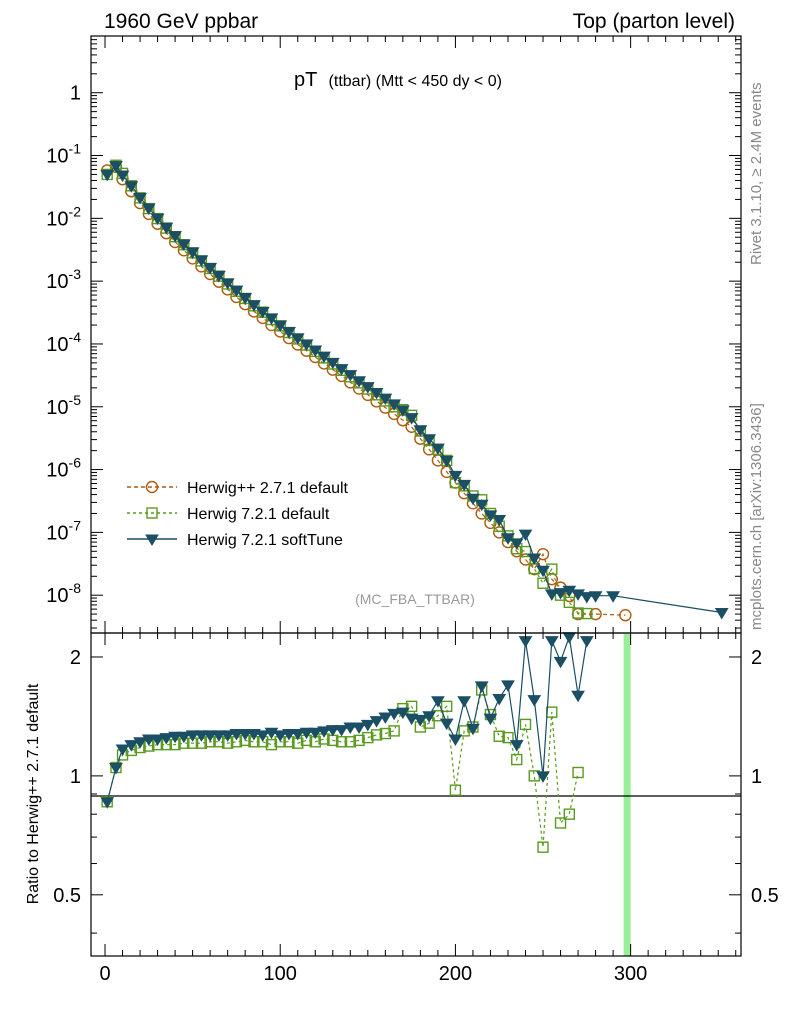  I want to click on legend-label: Herwig 7.2.1 softTune, so click(265, 540).